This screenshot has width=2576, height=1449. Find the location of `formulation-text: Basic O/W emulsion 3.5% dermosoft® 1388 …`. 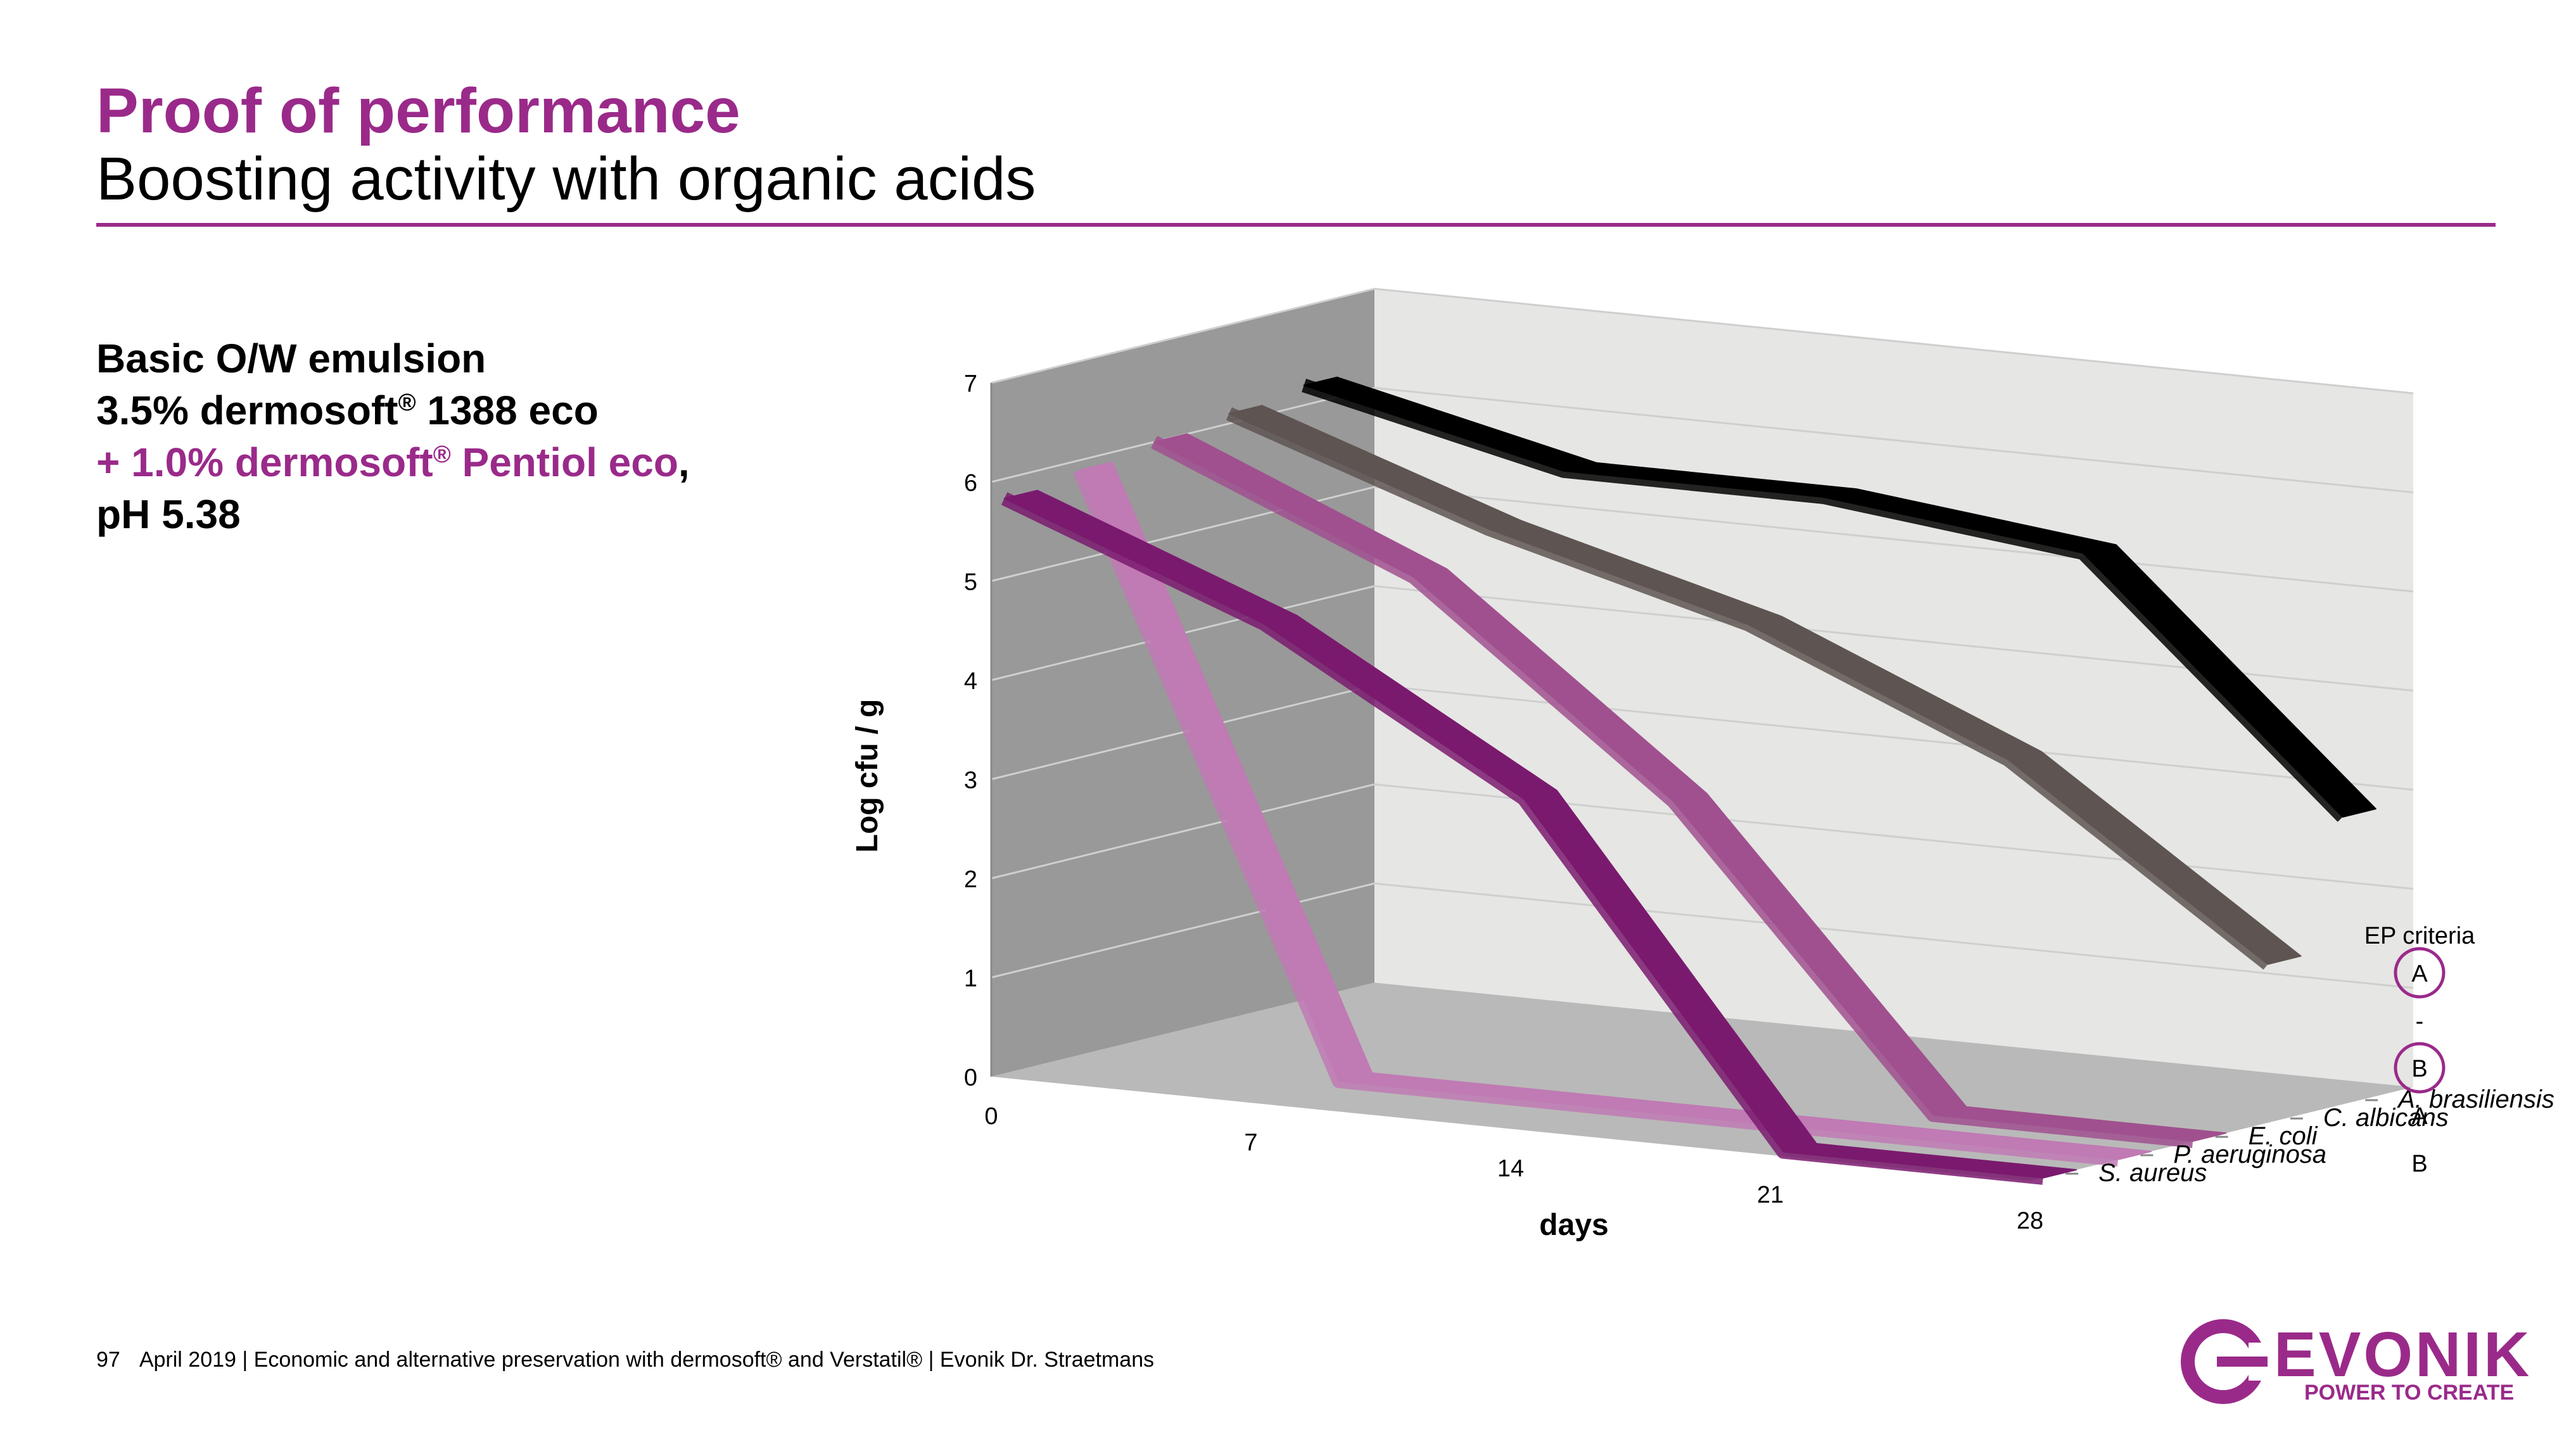

formulation-text: Basic O/W emulsion 3.5% dermosoft® 1388 … is located at coordinates (393, 436).